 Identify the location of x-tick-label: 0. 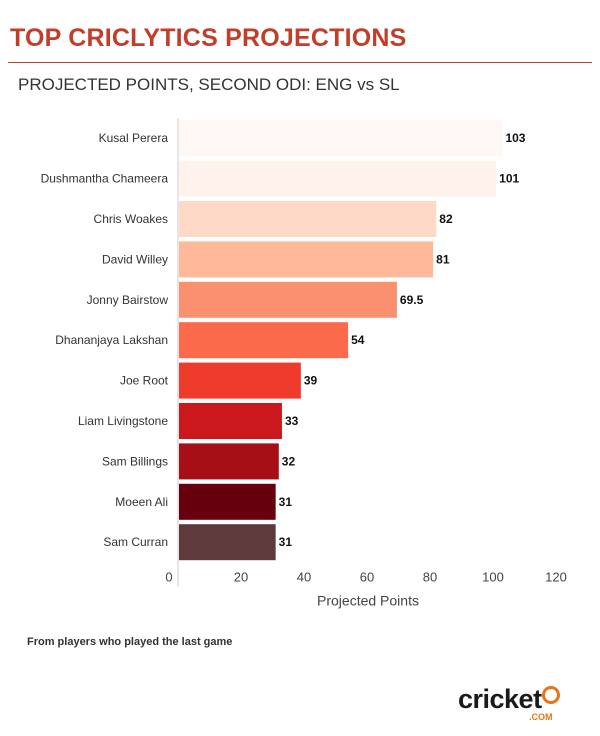
(168, 576).